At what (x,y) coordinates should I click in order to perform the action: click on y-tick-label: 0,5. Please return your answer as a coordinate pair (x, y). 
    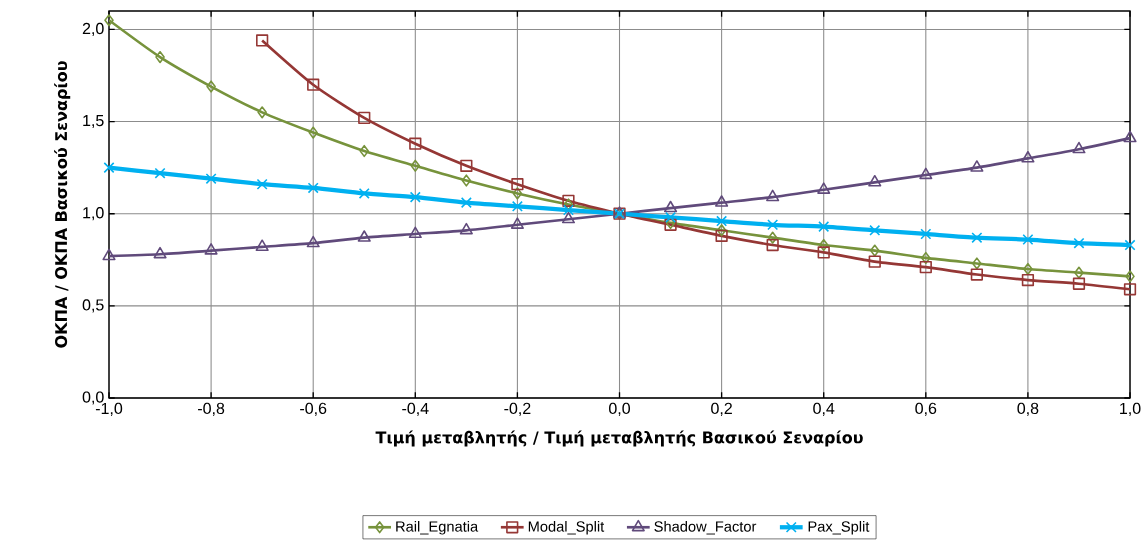
    Looking at the image, I should click on (93, 306).